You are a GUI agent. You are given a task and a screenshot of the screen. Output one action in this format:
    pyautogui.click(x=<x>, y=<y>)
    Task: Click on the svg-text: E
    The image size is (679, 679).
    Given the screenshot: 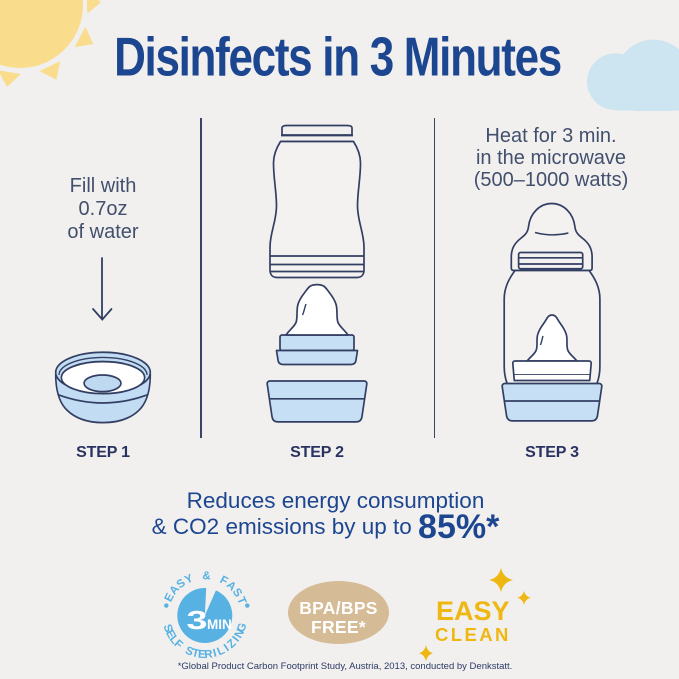 What is the action you would take?
    pyautogui.click(x=202, y=655)
    